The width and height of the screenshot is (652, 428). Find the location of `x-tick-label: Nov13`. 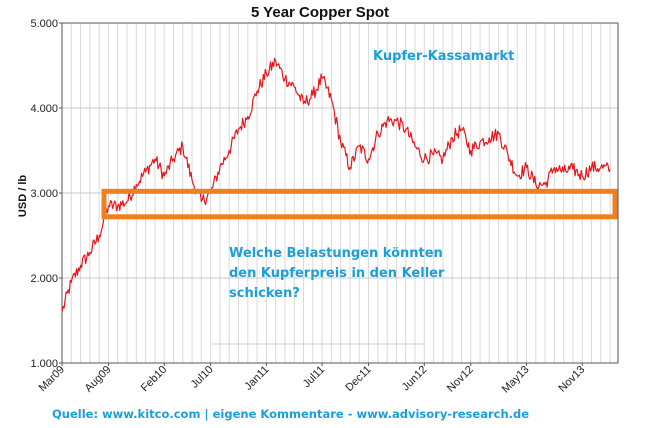

x-tick-label: Nov13 is located at coordinates (571, 379).